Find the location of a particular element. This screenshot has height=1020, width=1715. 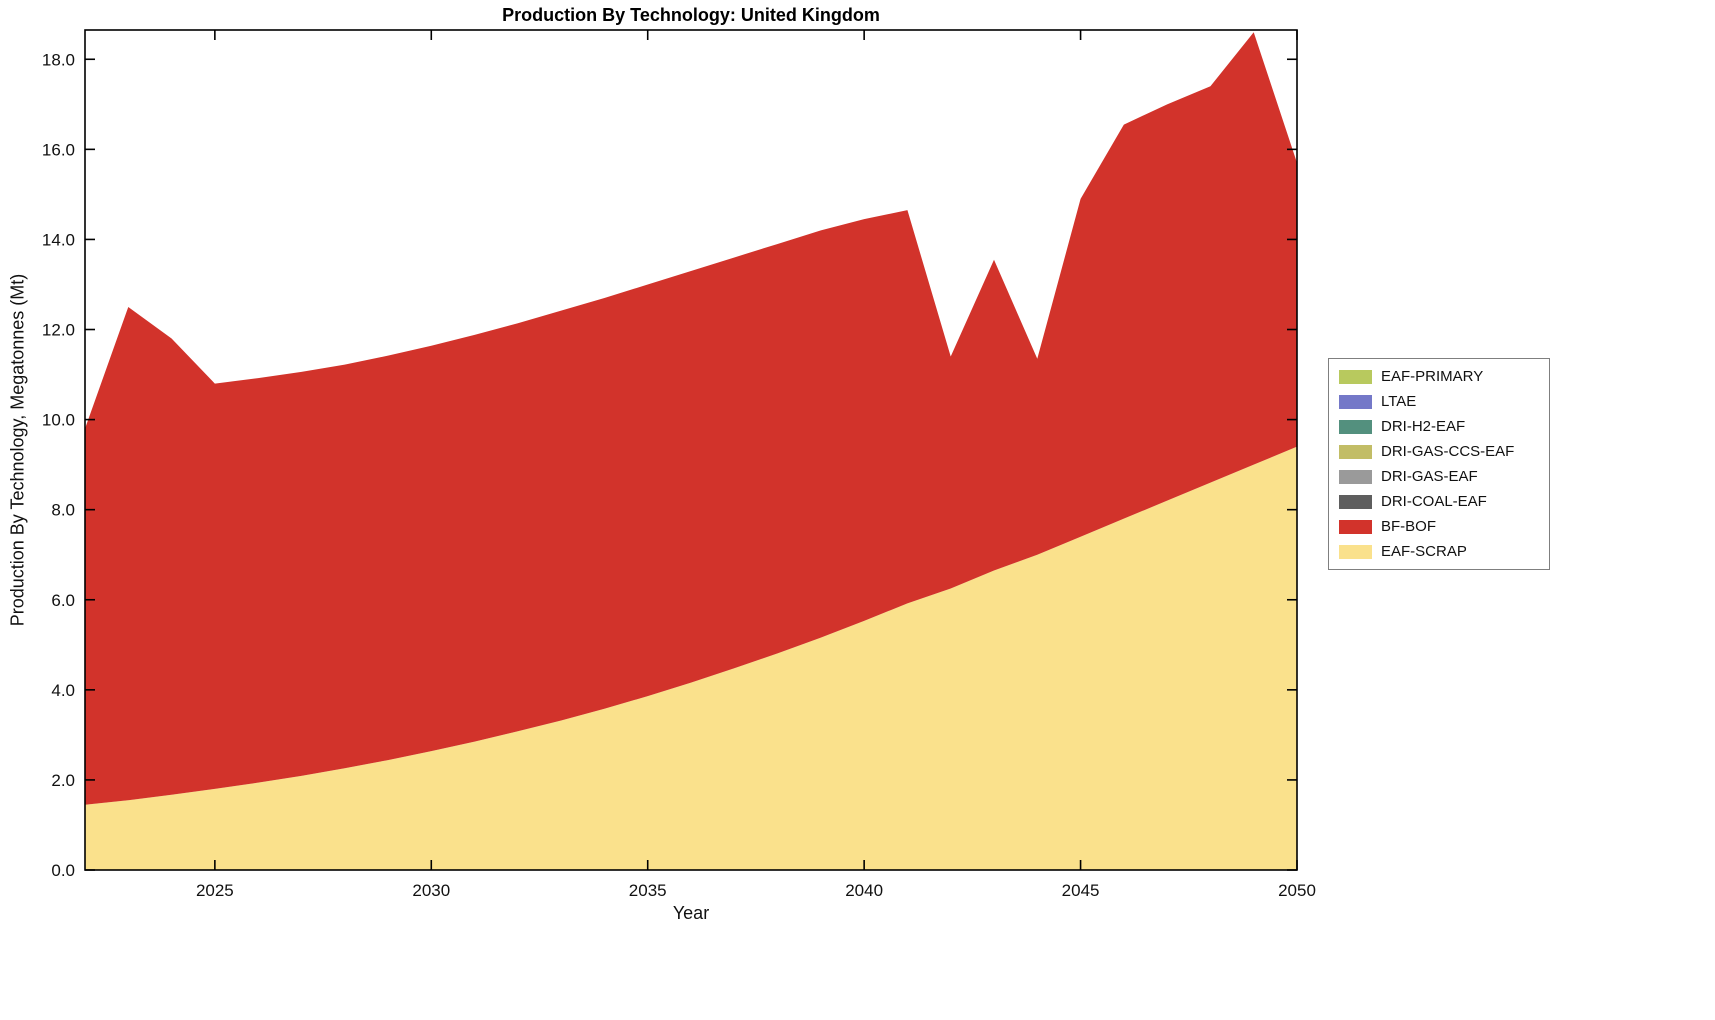

y-tick-label: 8.0 is located at coordinates (63, 510).